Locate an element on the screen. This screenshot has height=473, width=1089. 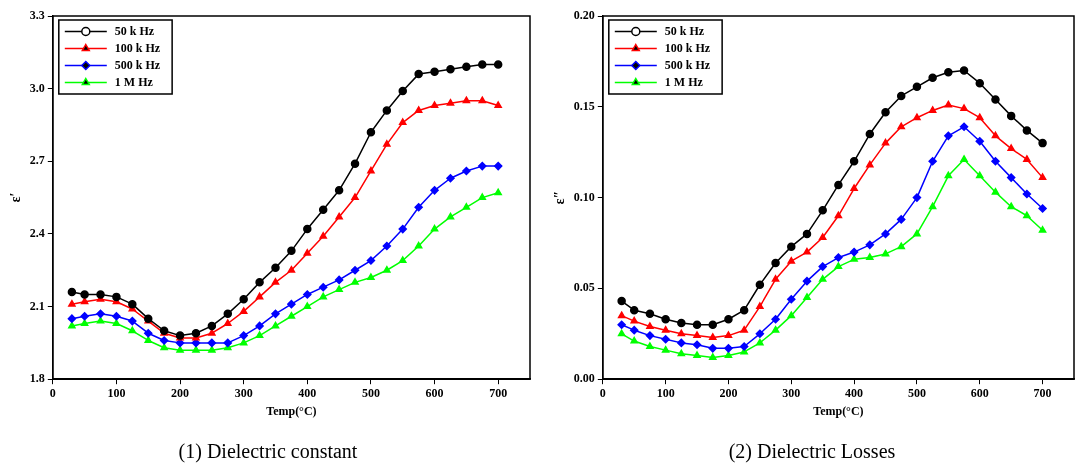
y-axis-title: ε′ is located at coordinates (16, 197).